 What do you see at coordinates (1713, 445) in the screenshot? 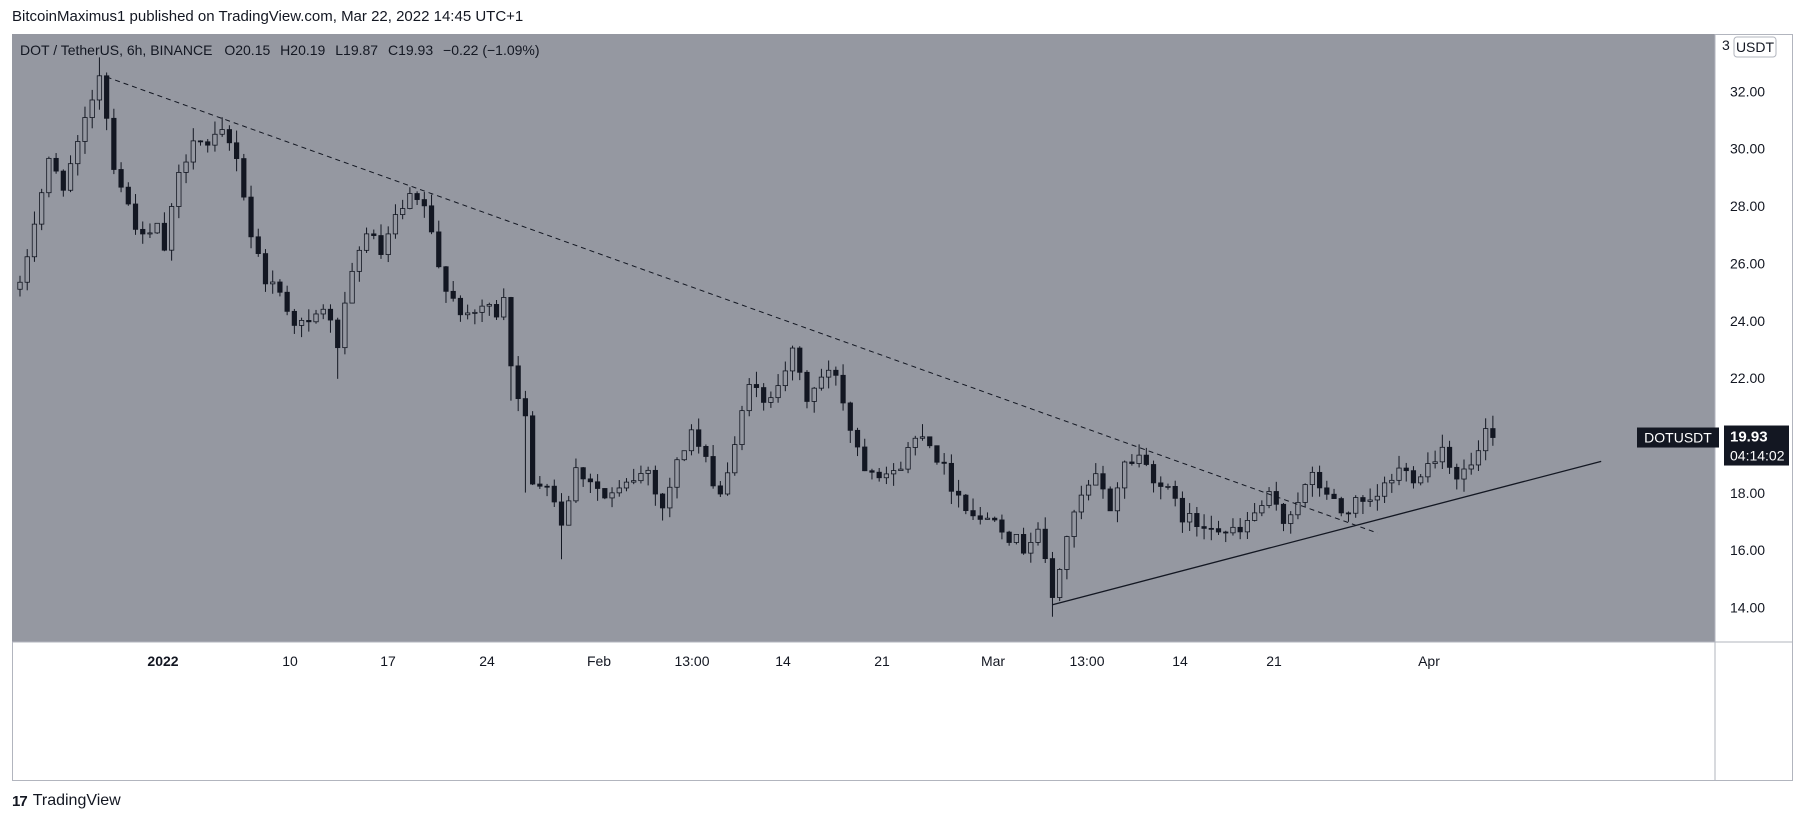
I see `price-badge: DOTUSDT 19.93 04:14:02` at bounding box center [1713, 445].